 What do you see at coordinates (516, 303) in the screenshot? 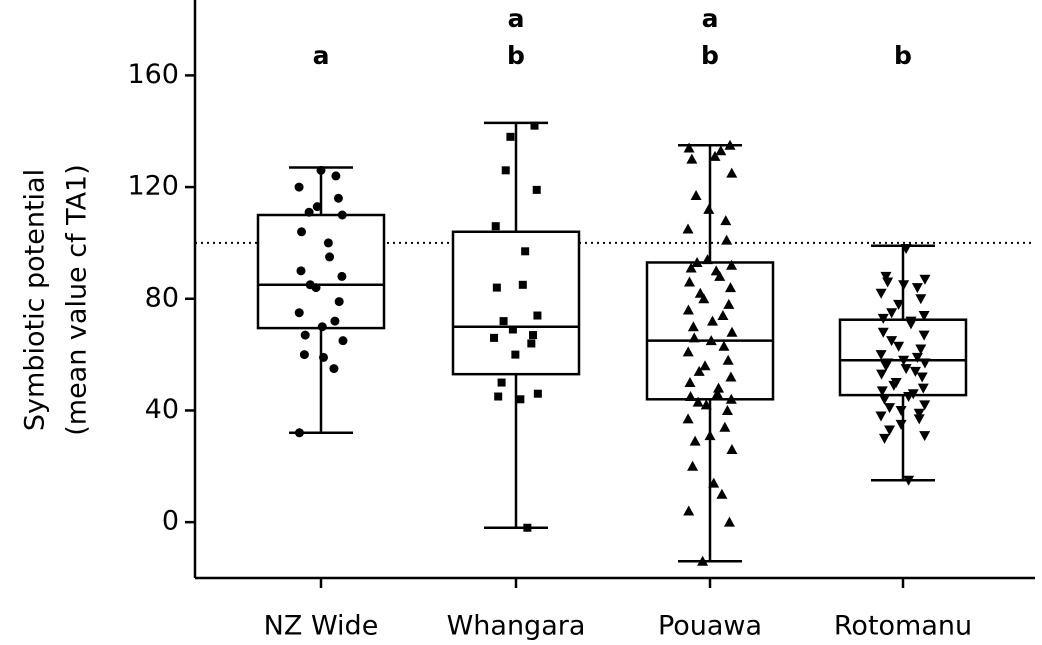
I see `box` at bounding box center [516, 303].